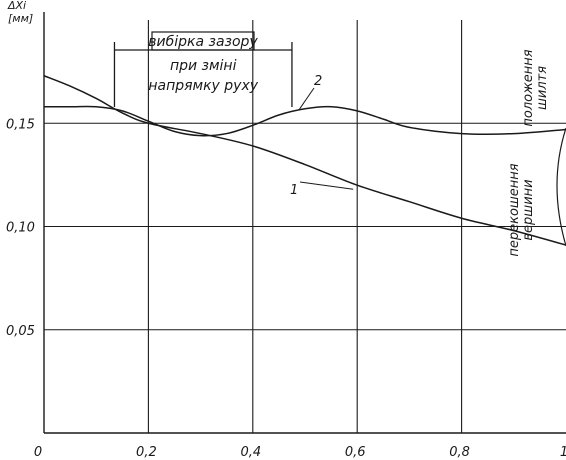 This screenshot has height=460, width=566. I want to click on x-tick-label: 0, so click(38, 452).